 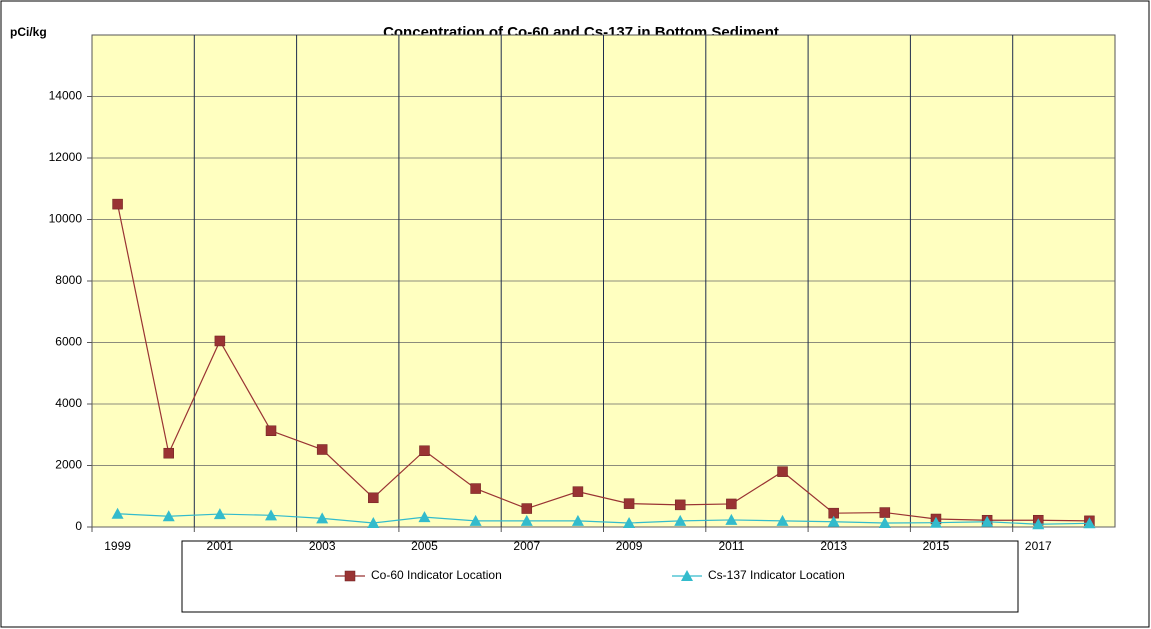 I want to click on x-tick-label: 1999, so click(x=117, y=546).